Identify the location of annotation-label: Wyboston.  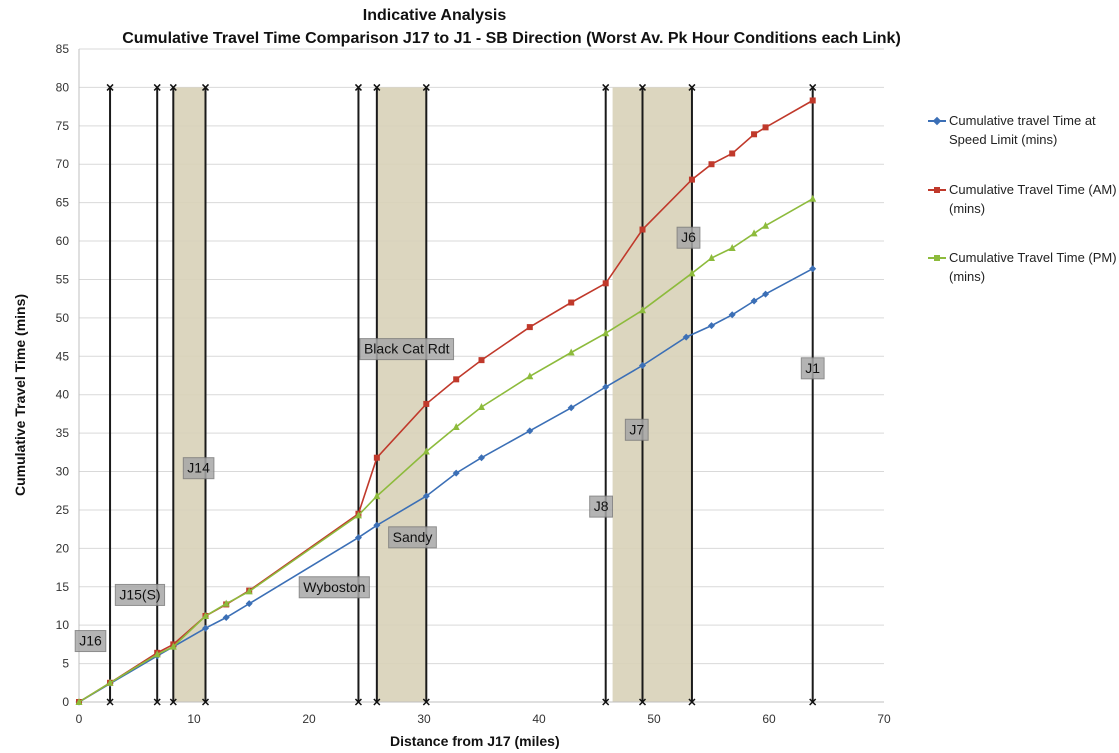
(334, 587).